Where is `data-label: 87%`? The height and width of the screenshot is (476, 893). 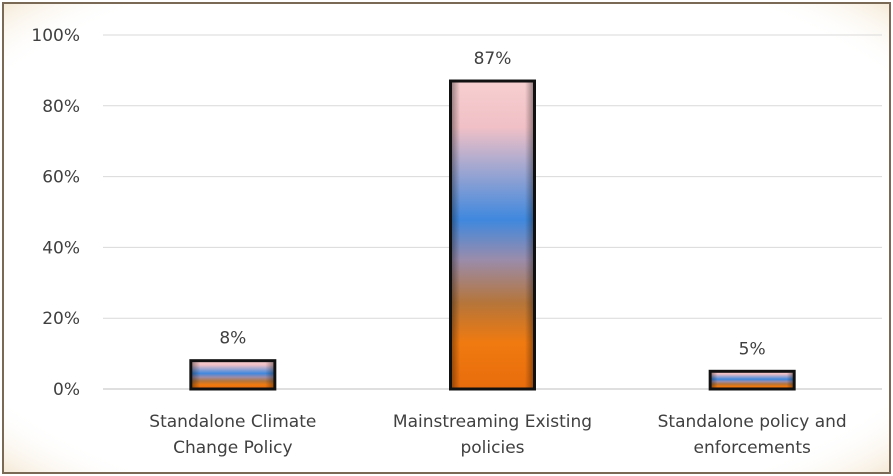
data-label: 87% is located at coordinates (493, 59).